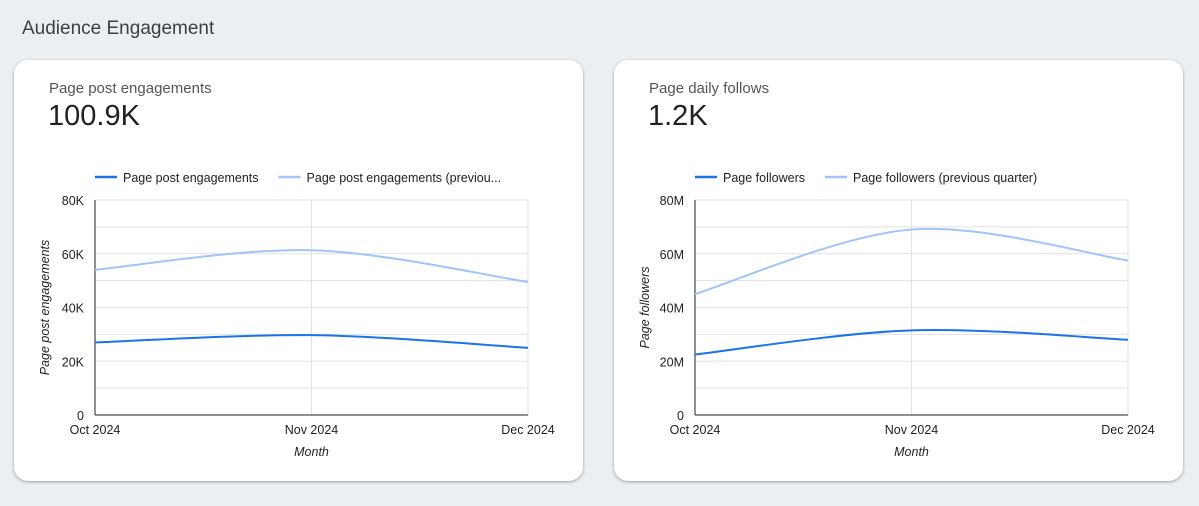 This screenshot has height=506, width=1199. What do you see at coordinates (945, 178) in the screenshot?
I see `legend-label: Page followers (previous quarter)` at bounding box center [945, 178].